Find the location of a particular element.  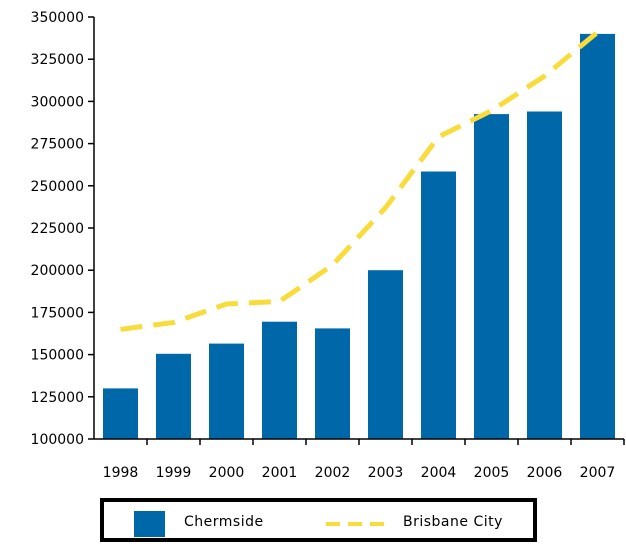

bar-2001 is located at coordinates (279, 380).